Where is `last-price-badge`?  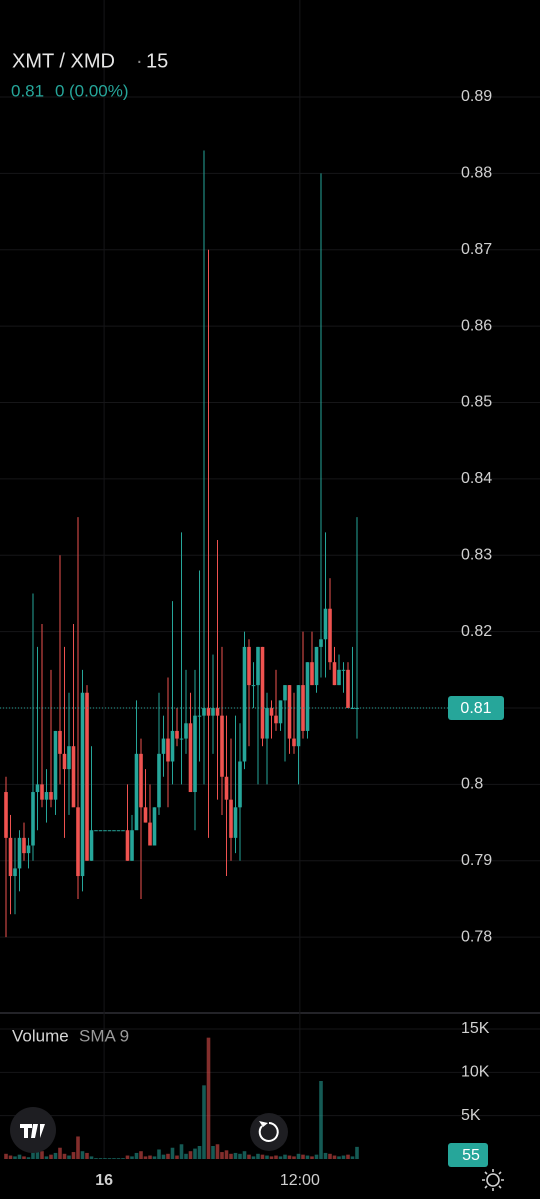 last-price-badge is located at coordinates (476, 708).